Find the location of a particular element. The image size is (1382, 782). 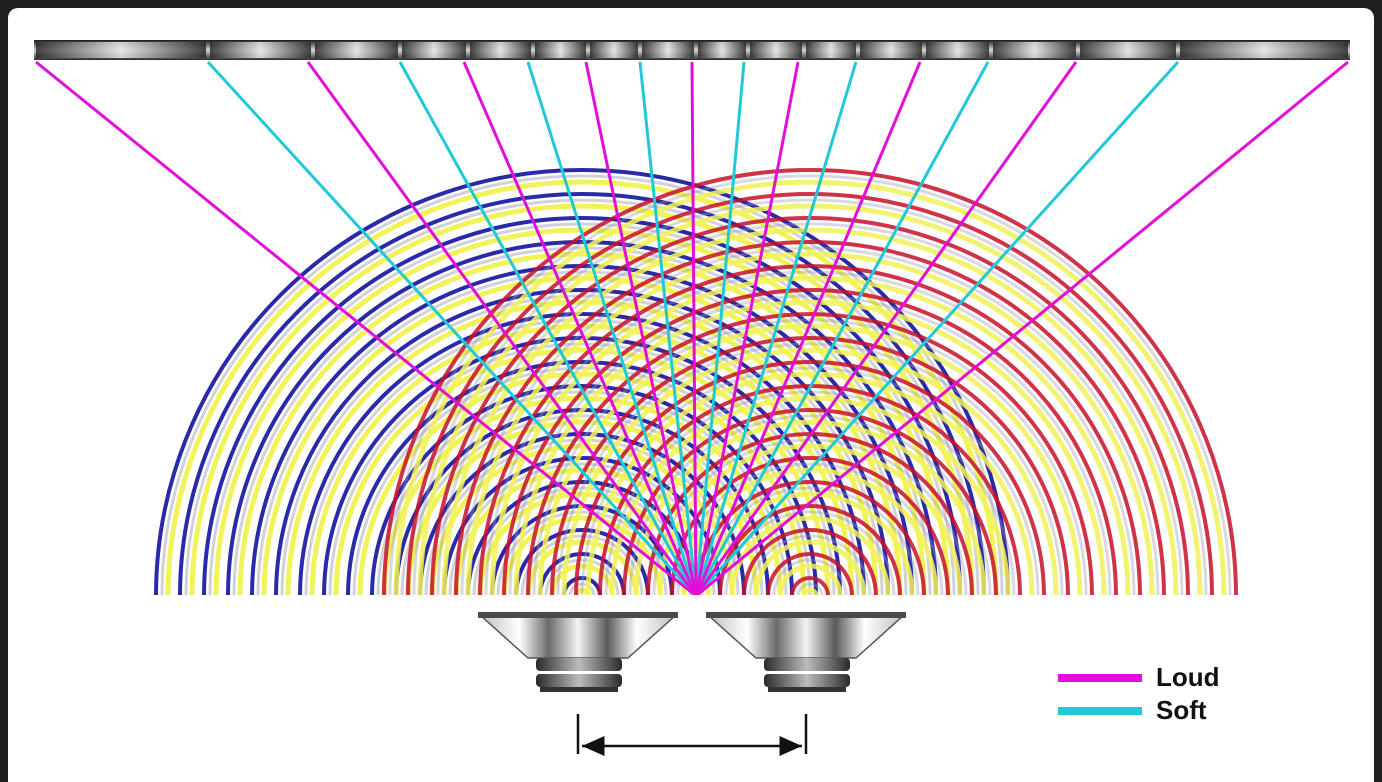

loudspeaker-right-icon is located at coordinates (806, 652).